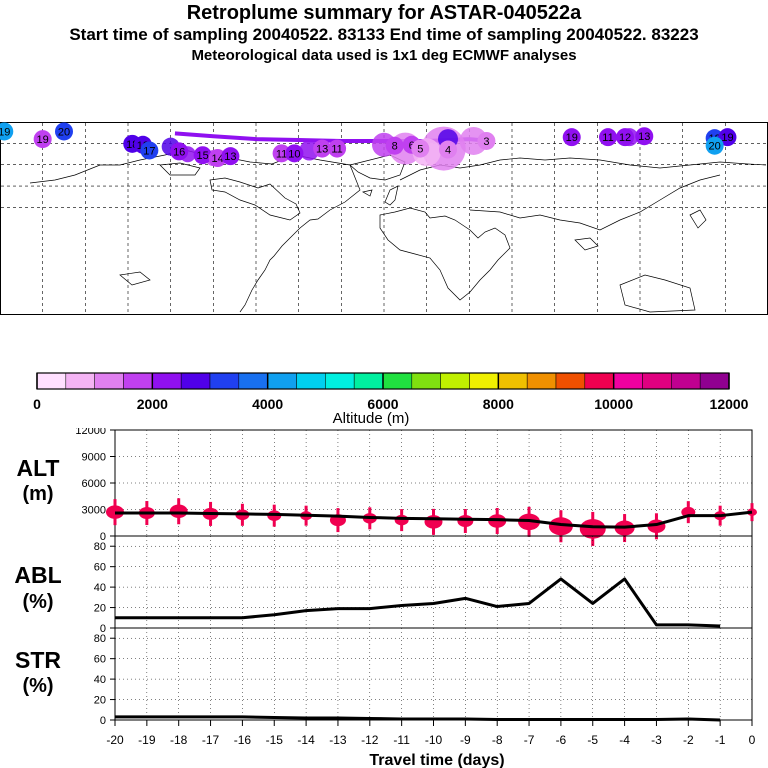 The image size is (768, 768). I want to click on x-tick-label: -5, so click(592, 740).